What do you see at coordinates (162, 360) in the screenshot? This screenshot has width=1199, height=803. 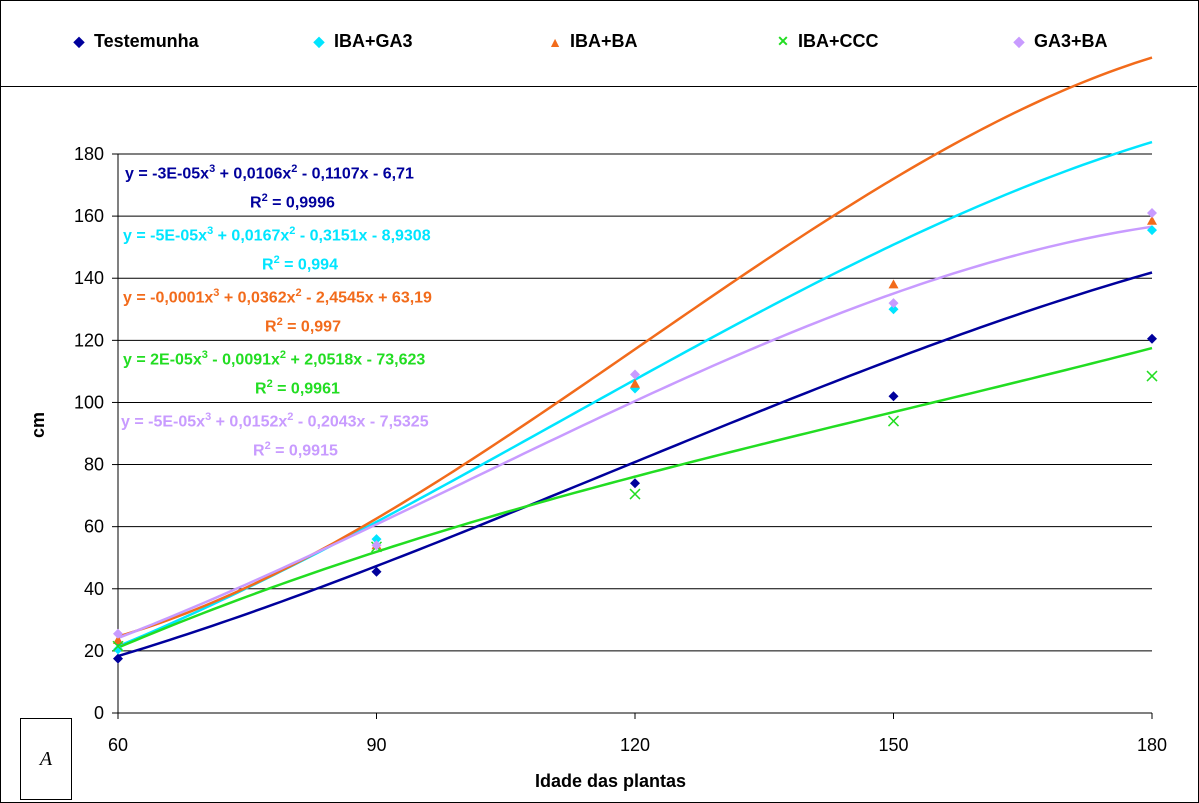 I see `equation-part: y = 2E-05x` at bounding box center [162, 360].